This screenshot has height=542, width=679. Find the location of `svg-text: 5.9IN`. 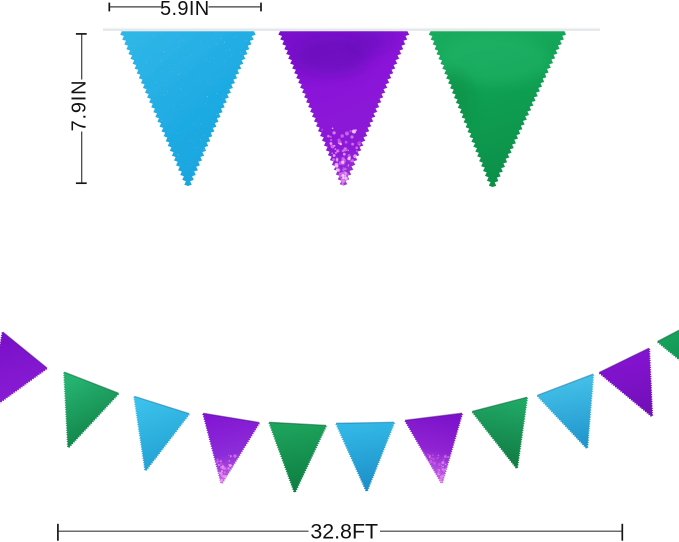

svg-text: 5.9IN is located at coordinates (185, 10).